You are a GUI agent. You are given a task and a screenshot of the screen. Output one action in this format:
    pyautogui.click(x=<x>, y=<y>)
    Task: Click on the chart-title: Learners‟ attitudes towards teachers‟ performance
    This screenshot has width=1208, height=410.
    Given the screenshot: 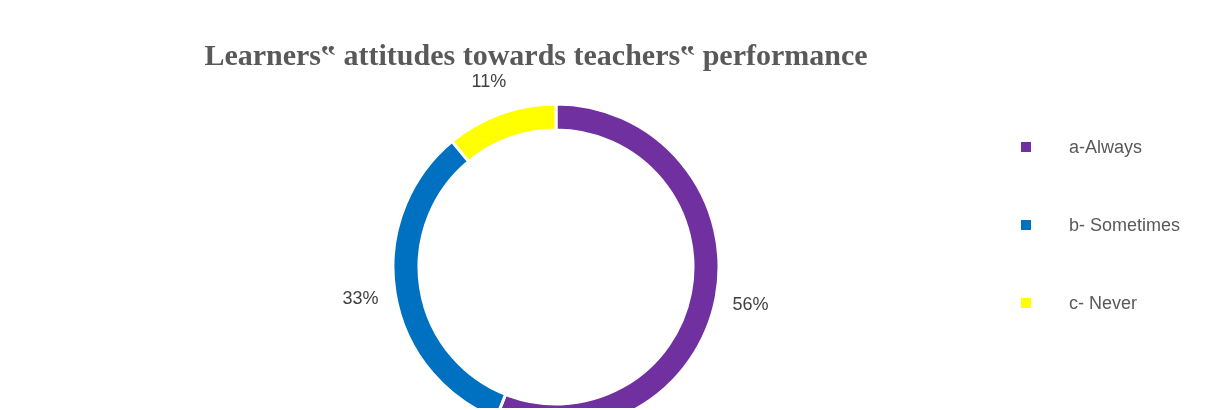 What is the action you would take?
    pyautogui.click(x=536, y=55)
    